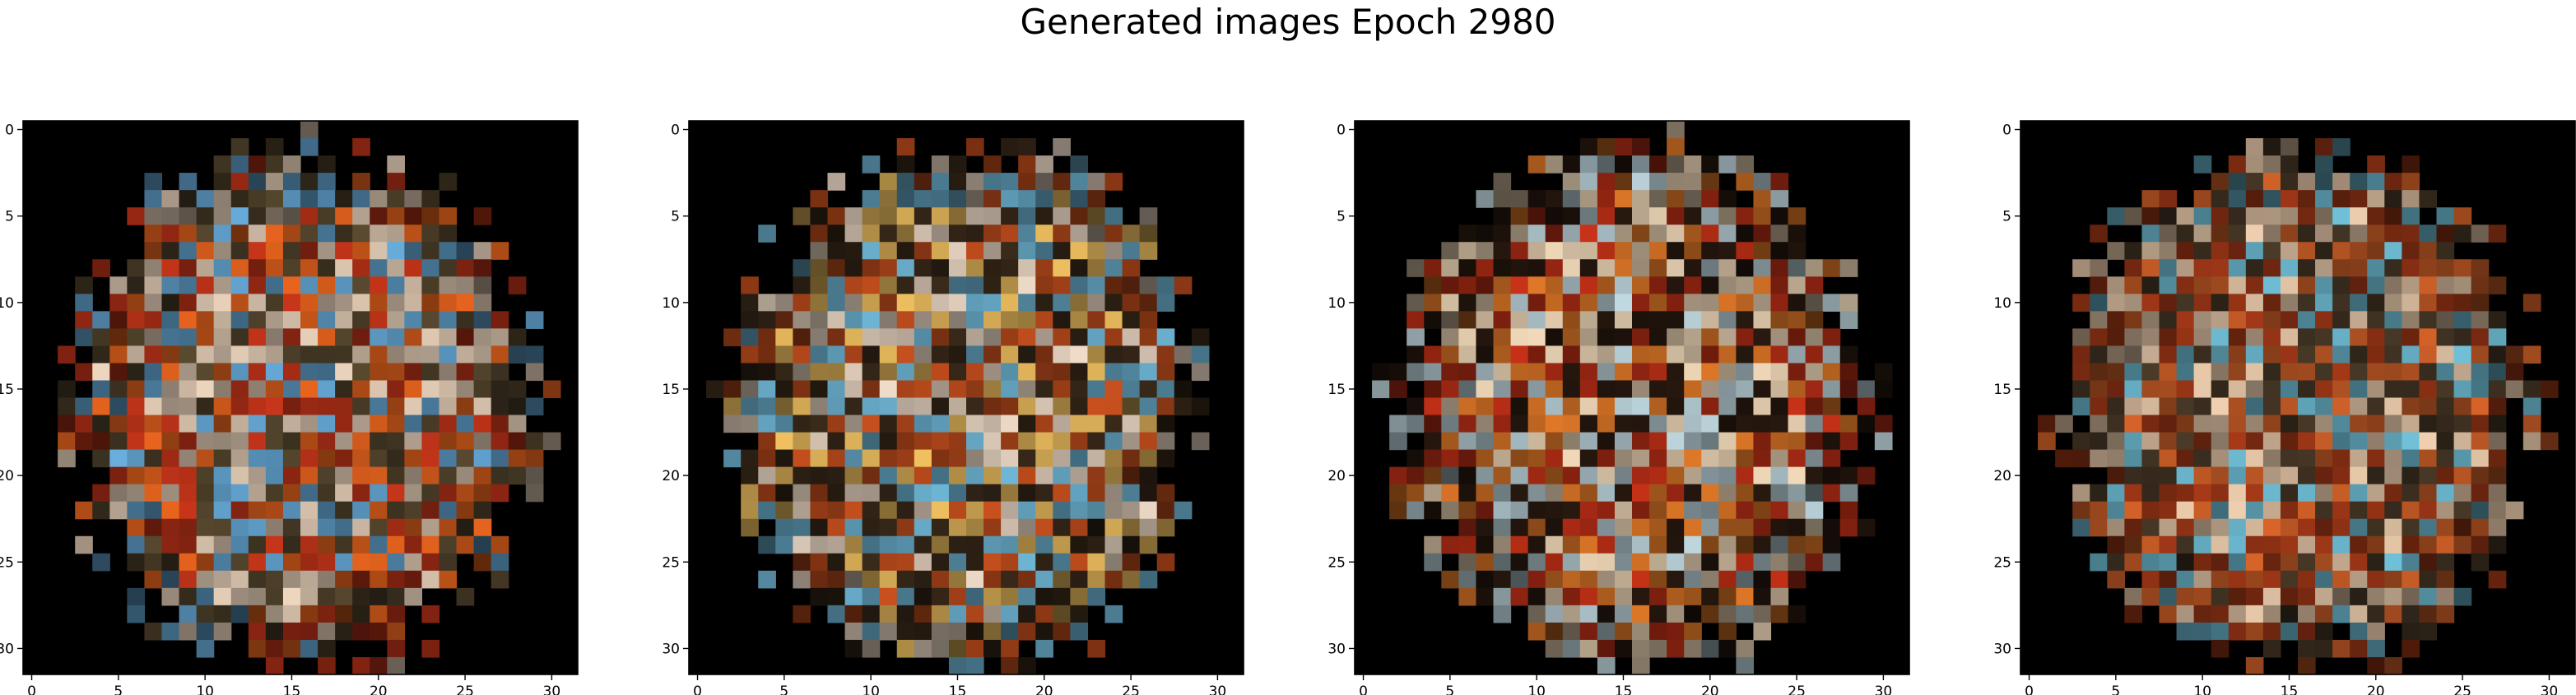  I want to click on y-tick-label: 30, so click(2002, 649).